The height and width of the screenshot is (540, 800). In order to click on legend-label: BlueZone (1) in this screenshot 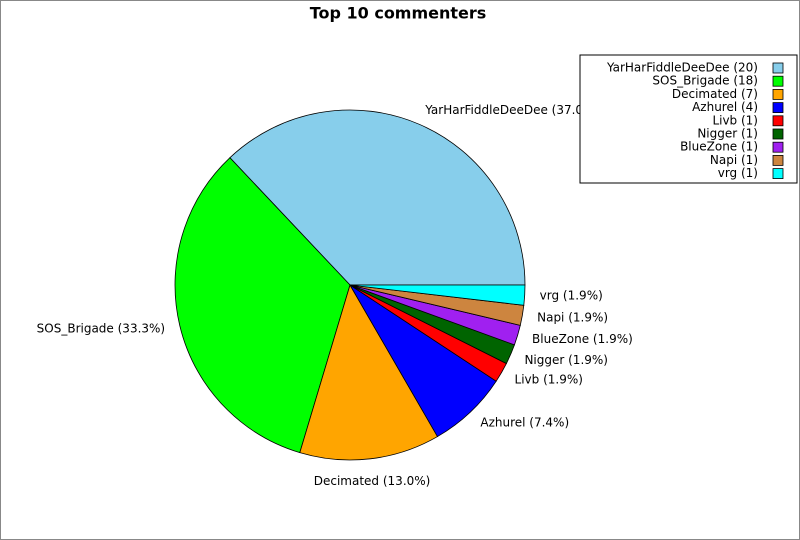, I will do `click(719, 147)`.